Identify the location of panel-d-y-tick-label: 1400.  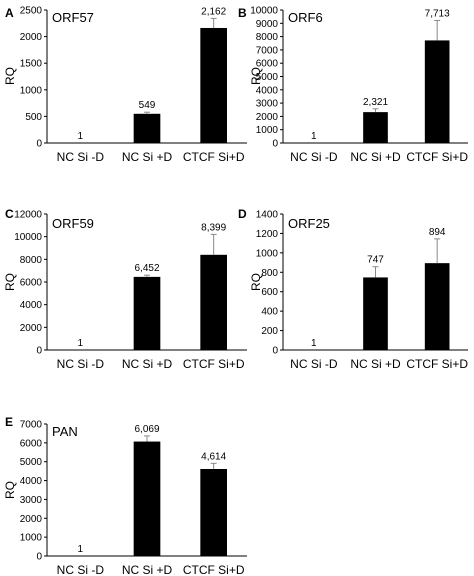
(267, 215).